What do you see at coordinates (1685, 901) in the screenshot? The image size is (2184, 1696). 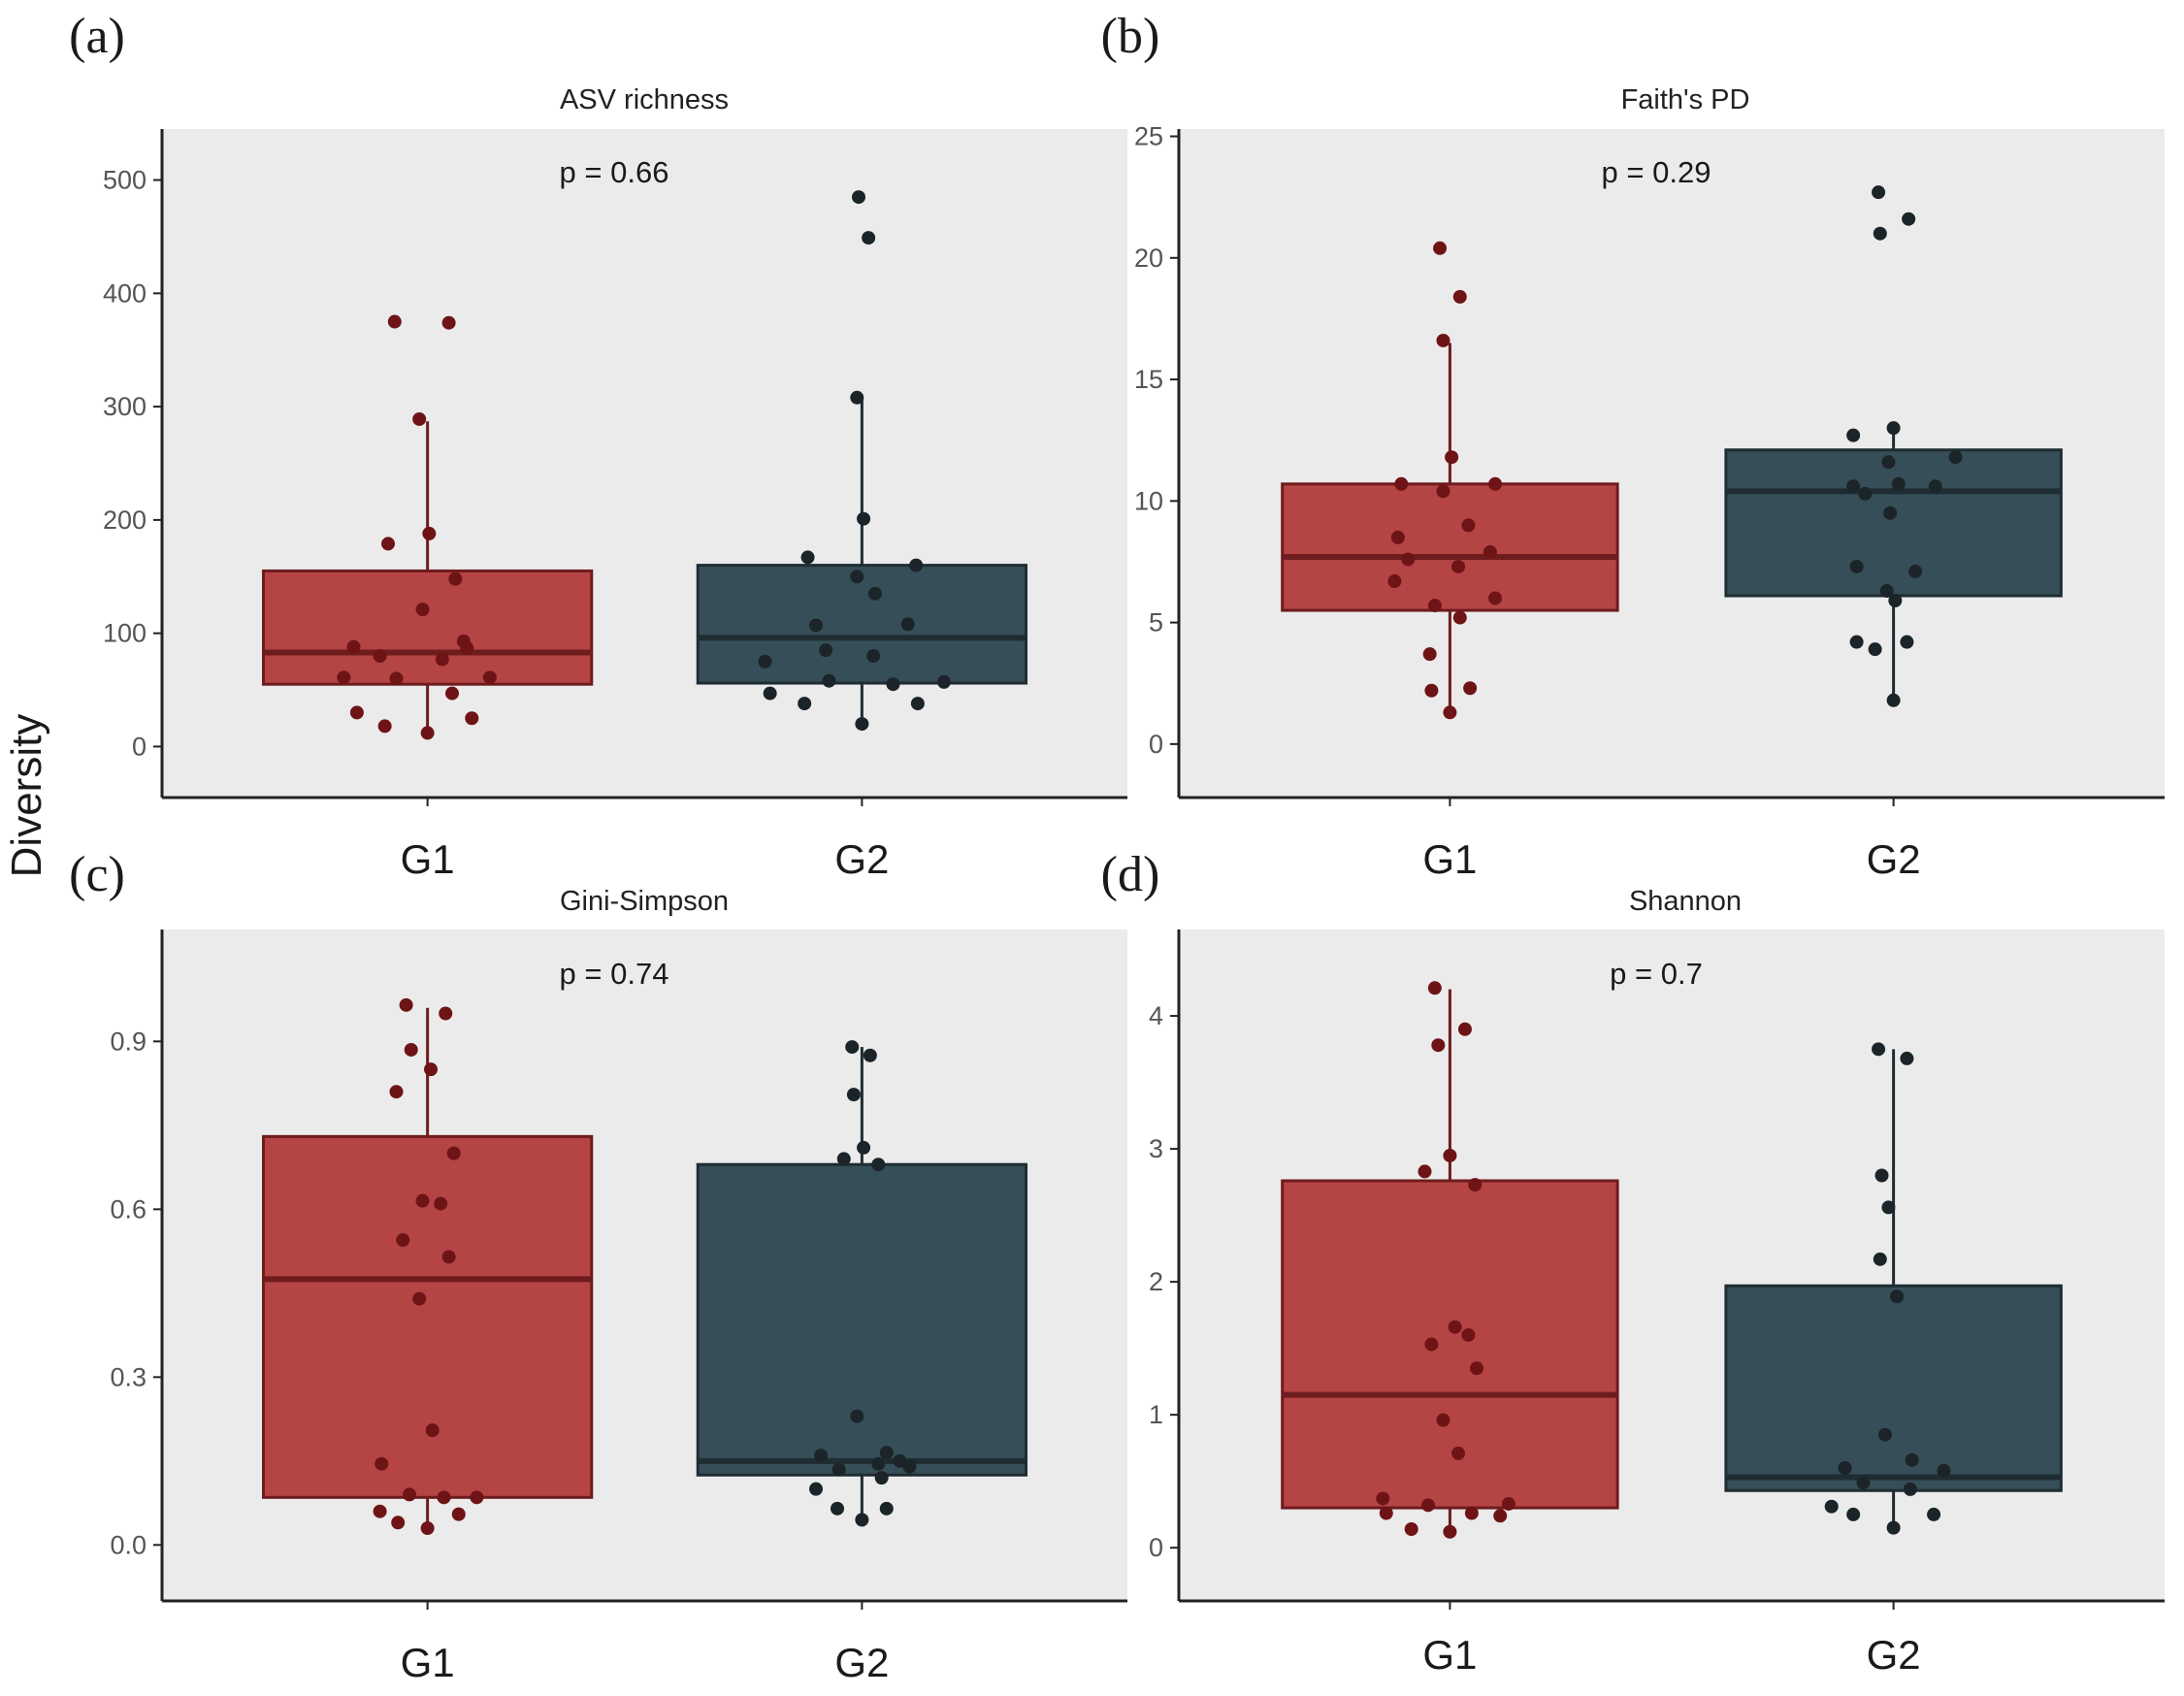 I see `panel-title: Shannon` at bounding box center [1685, 901].